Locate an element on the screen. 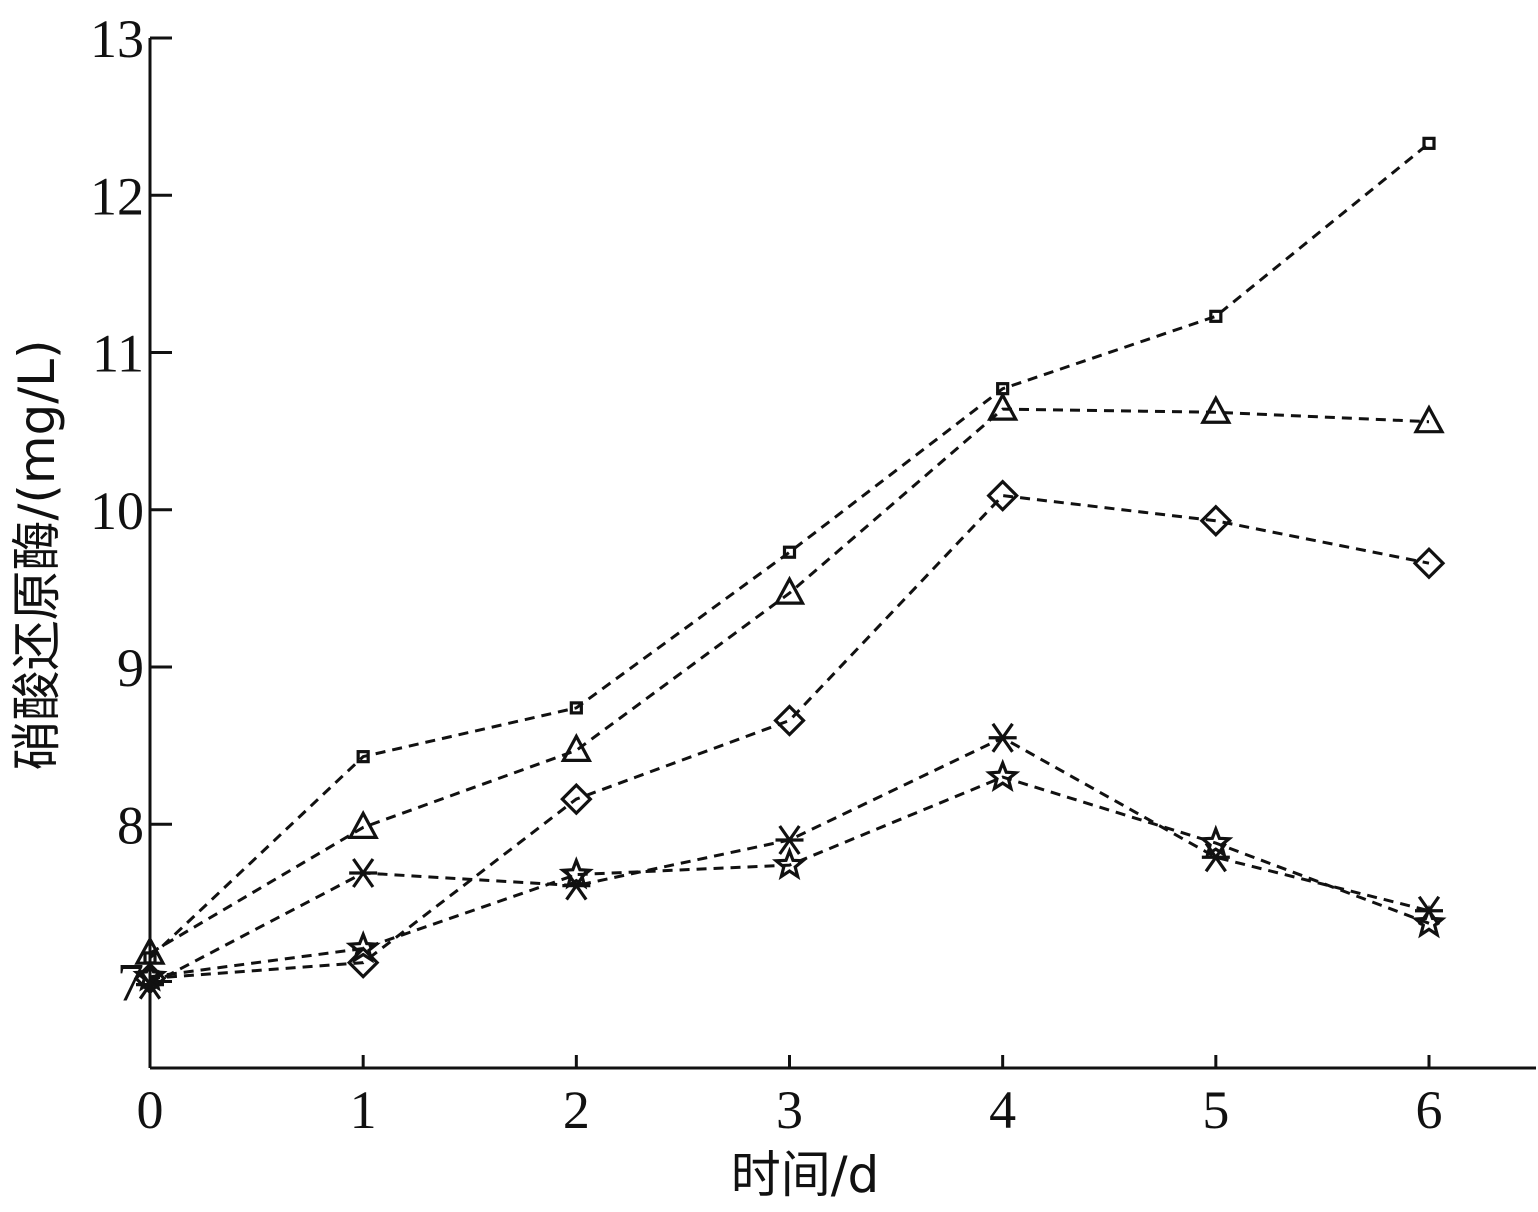  series-5-line is located at coordinates (789, 877).